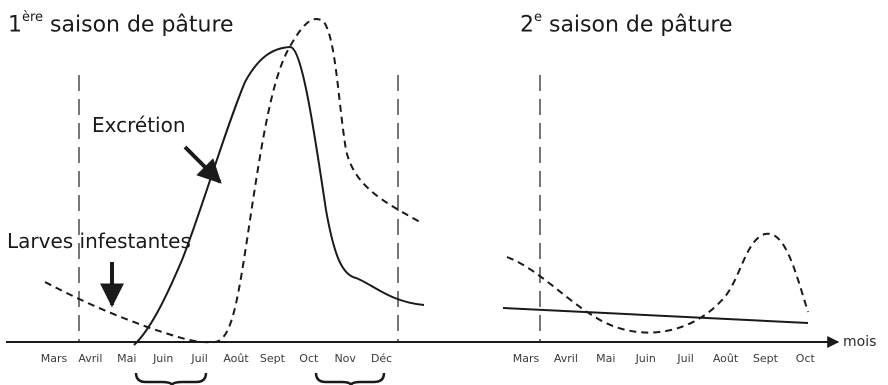 The height and width of the screenshot is (385, 888). Describe the element at coordinates (216, 358) in the screenshot. I see `season1-month-labels: Mars Avril Mai Juin Juil Août Sept Oct Nov Déc` at that location.